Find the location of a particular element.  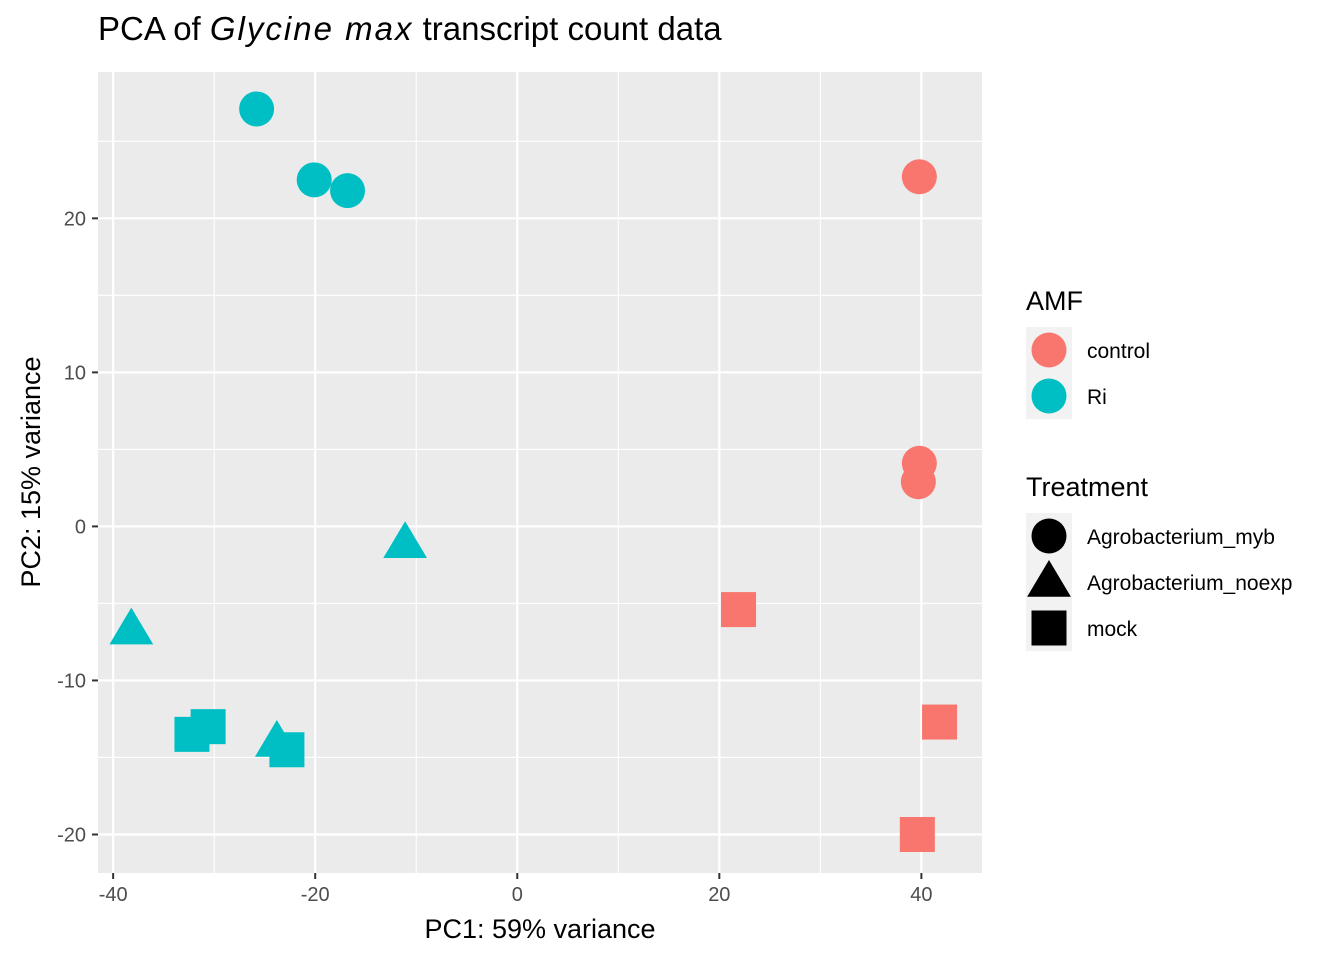

legend-label: Agrobacterium_myb is located at coordinates (1181, 537).